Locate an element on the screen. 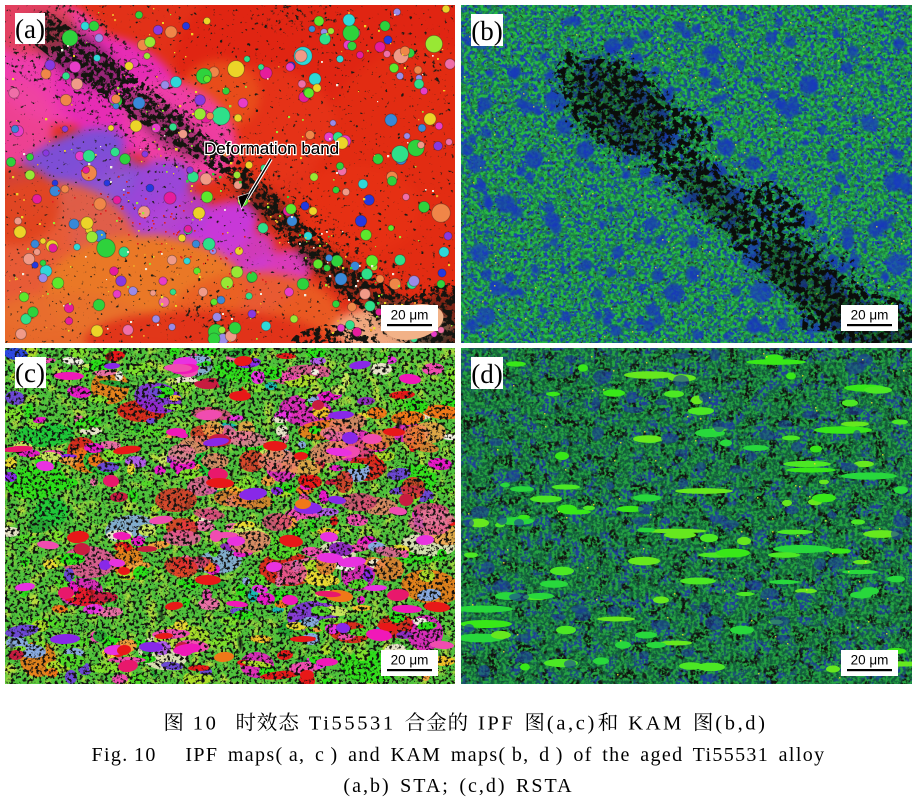  svg-text: (b) is located at coordinates (486, 31).